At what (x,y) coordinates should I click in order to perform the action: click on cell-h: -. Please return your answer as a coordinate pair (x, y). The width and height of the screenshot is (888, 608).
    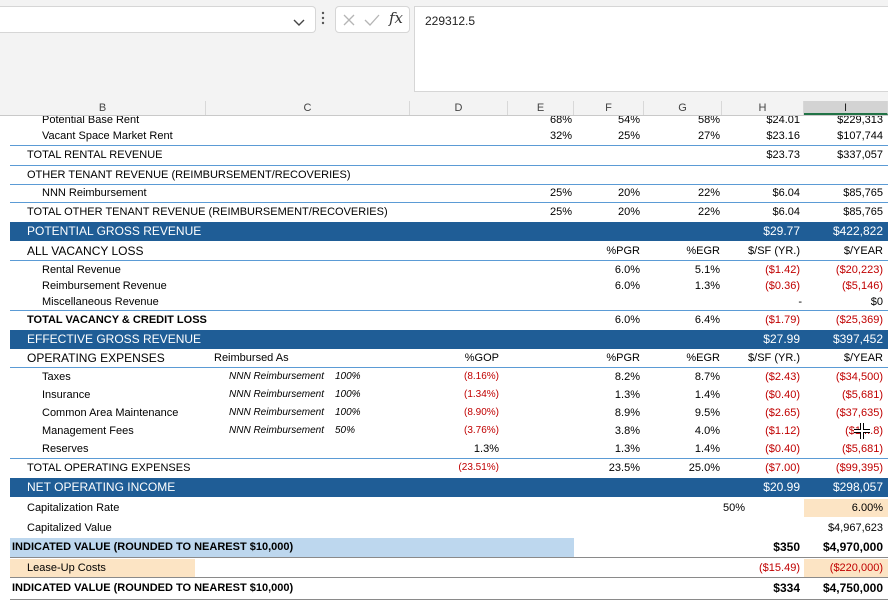
    Looking at the image, I should click on (800, 302).